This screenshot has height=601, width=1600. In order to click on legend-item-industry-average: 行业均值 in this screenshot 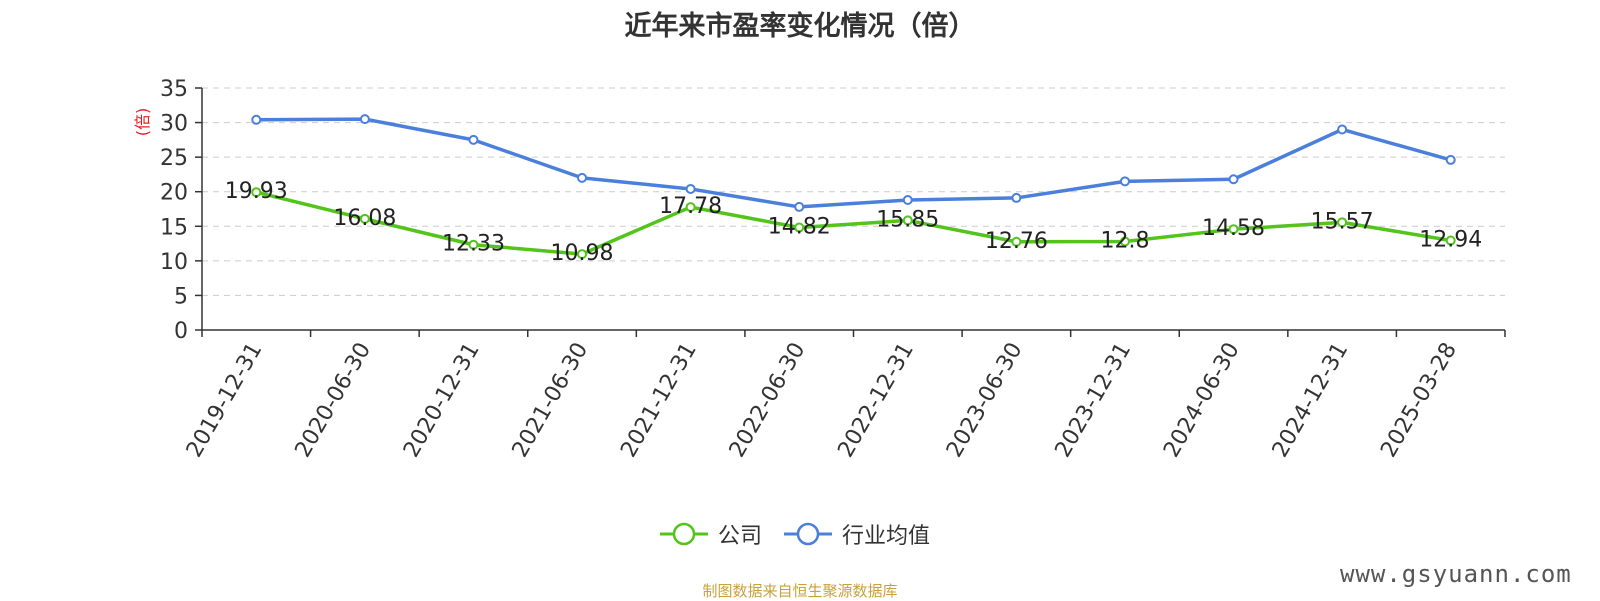, I will do `click(857, 534)`.